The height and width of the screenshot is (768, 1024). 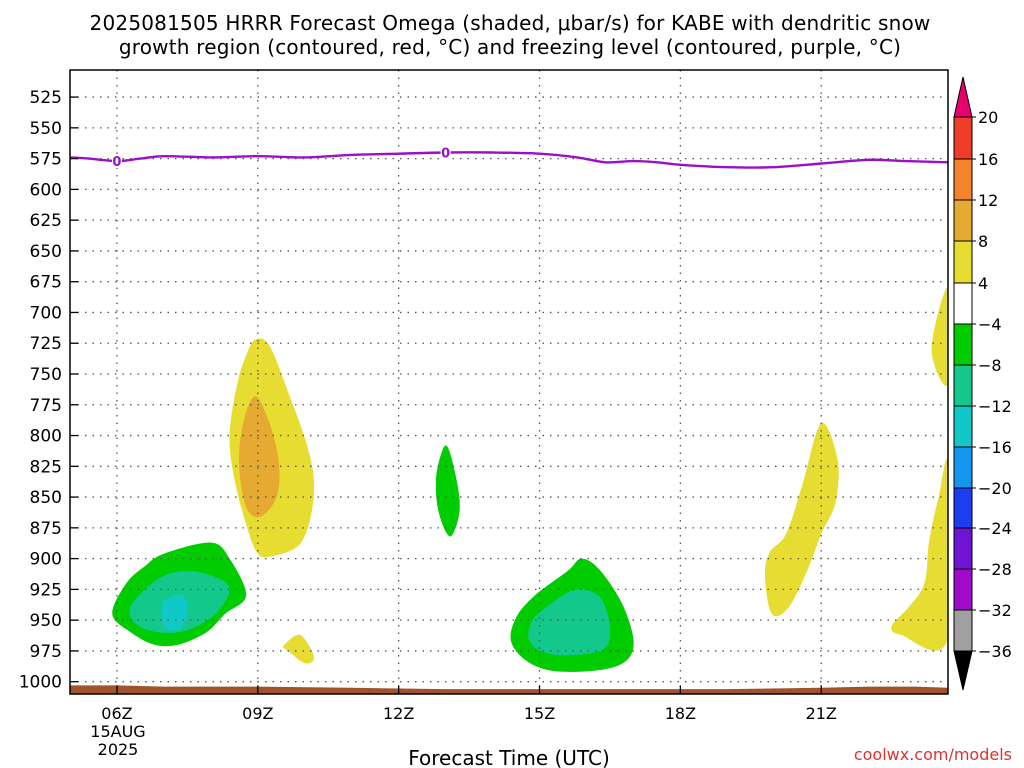 I want to click on y-tick-label: 675, so click(x=46, y=283).